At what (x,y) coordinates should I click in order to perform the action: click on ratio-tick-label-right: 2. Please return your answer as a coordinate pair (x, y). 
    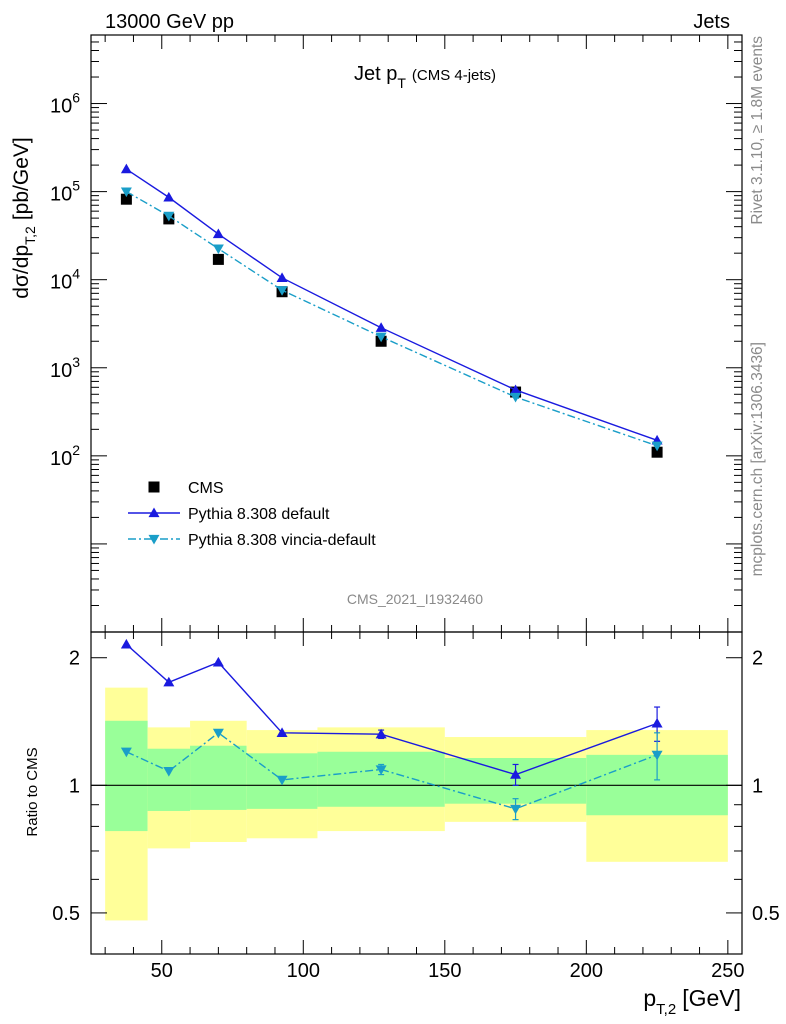
    Looking at the image, I should click on (757, 659).